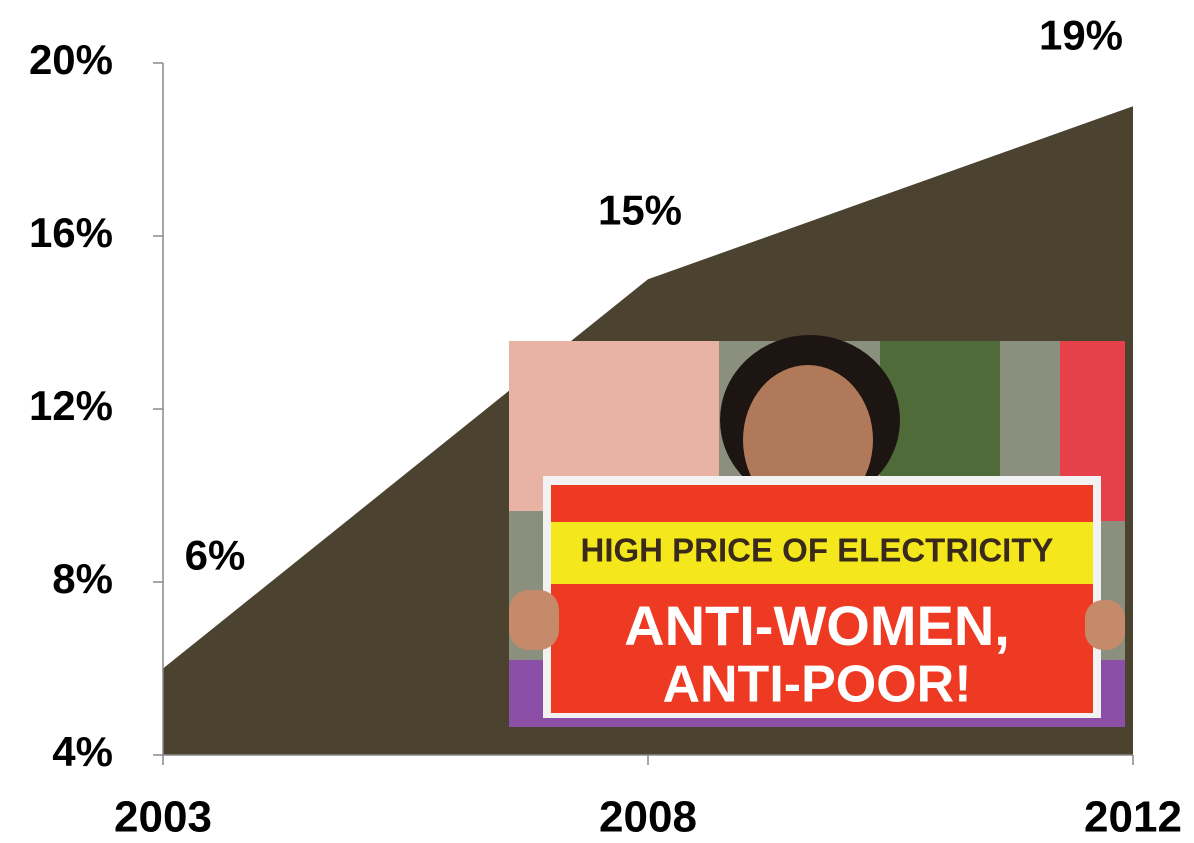  What do you see at coordinates (640, 209) in the screenshot?
I see `data-label: 15%` at bounding box center [640, 209].